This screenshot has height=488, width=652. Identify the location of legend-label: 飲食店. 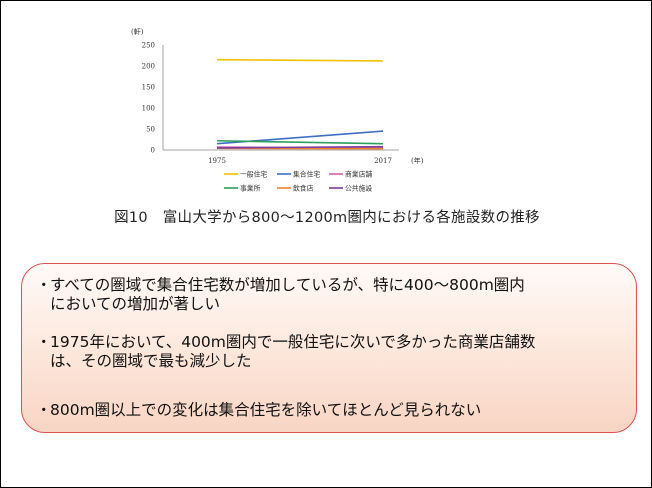
(303, 188).